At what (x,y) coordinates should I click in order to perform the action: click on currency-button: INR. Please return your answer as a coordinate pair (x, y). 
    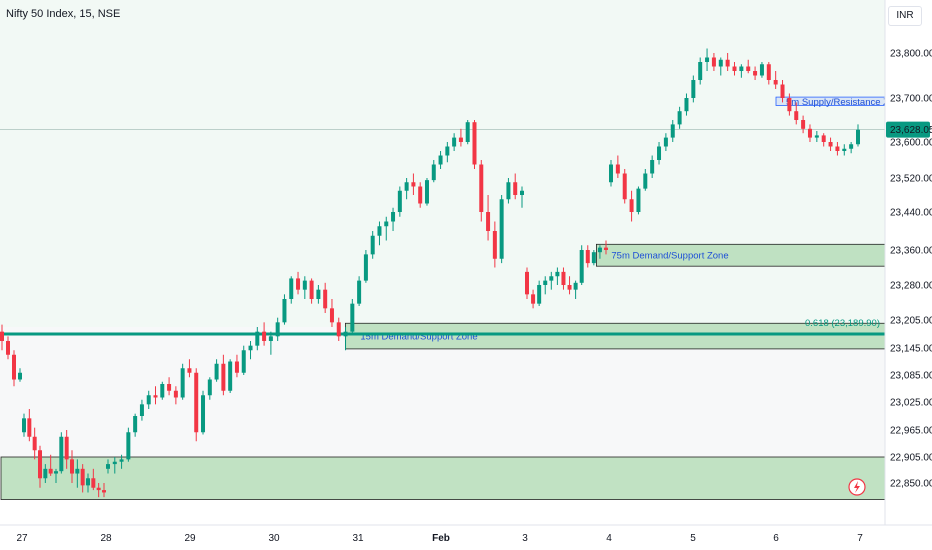
    Looking at the image, I should click on (905, 16).